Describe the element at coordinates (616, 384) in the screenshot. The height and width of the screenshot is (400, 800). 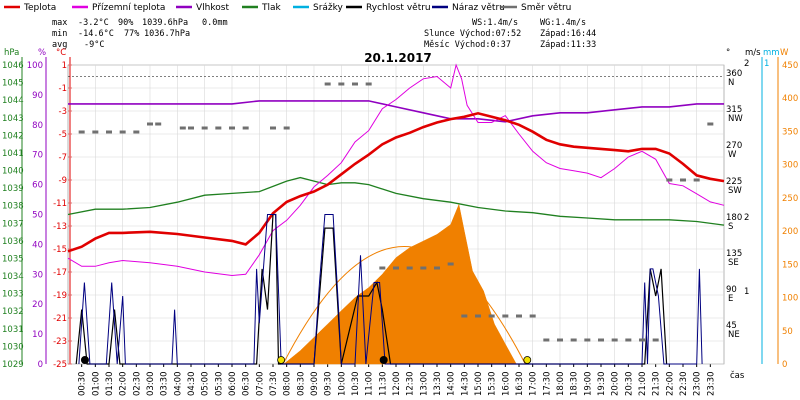
I see `x-tick-label: 20:00` at that location.